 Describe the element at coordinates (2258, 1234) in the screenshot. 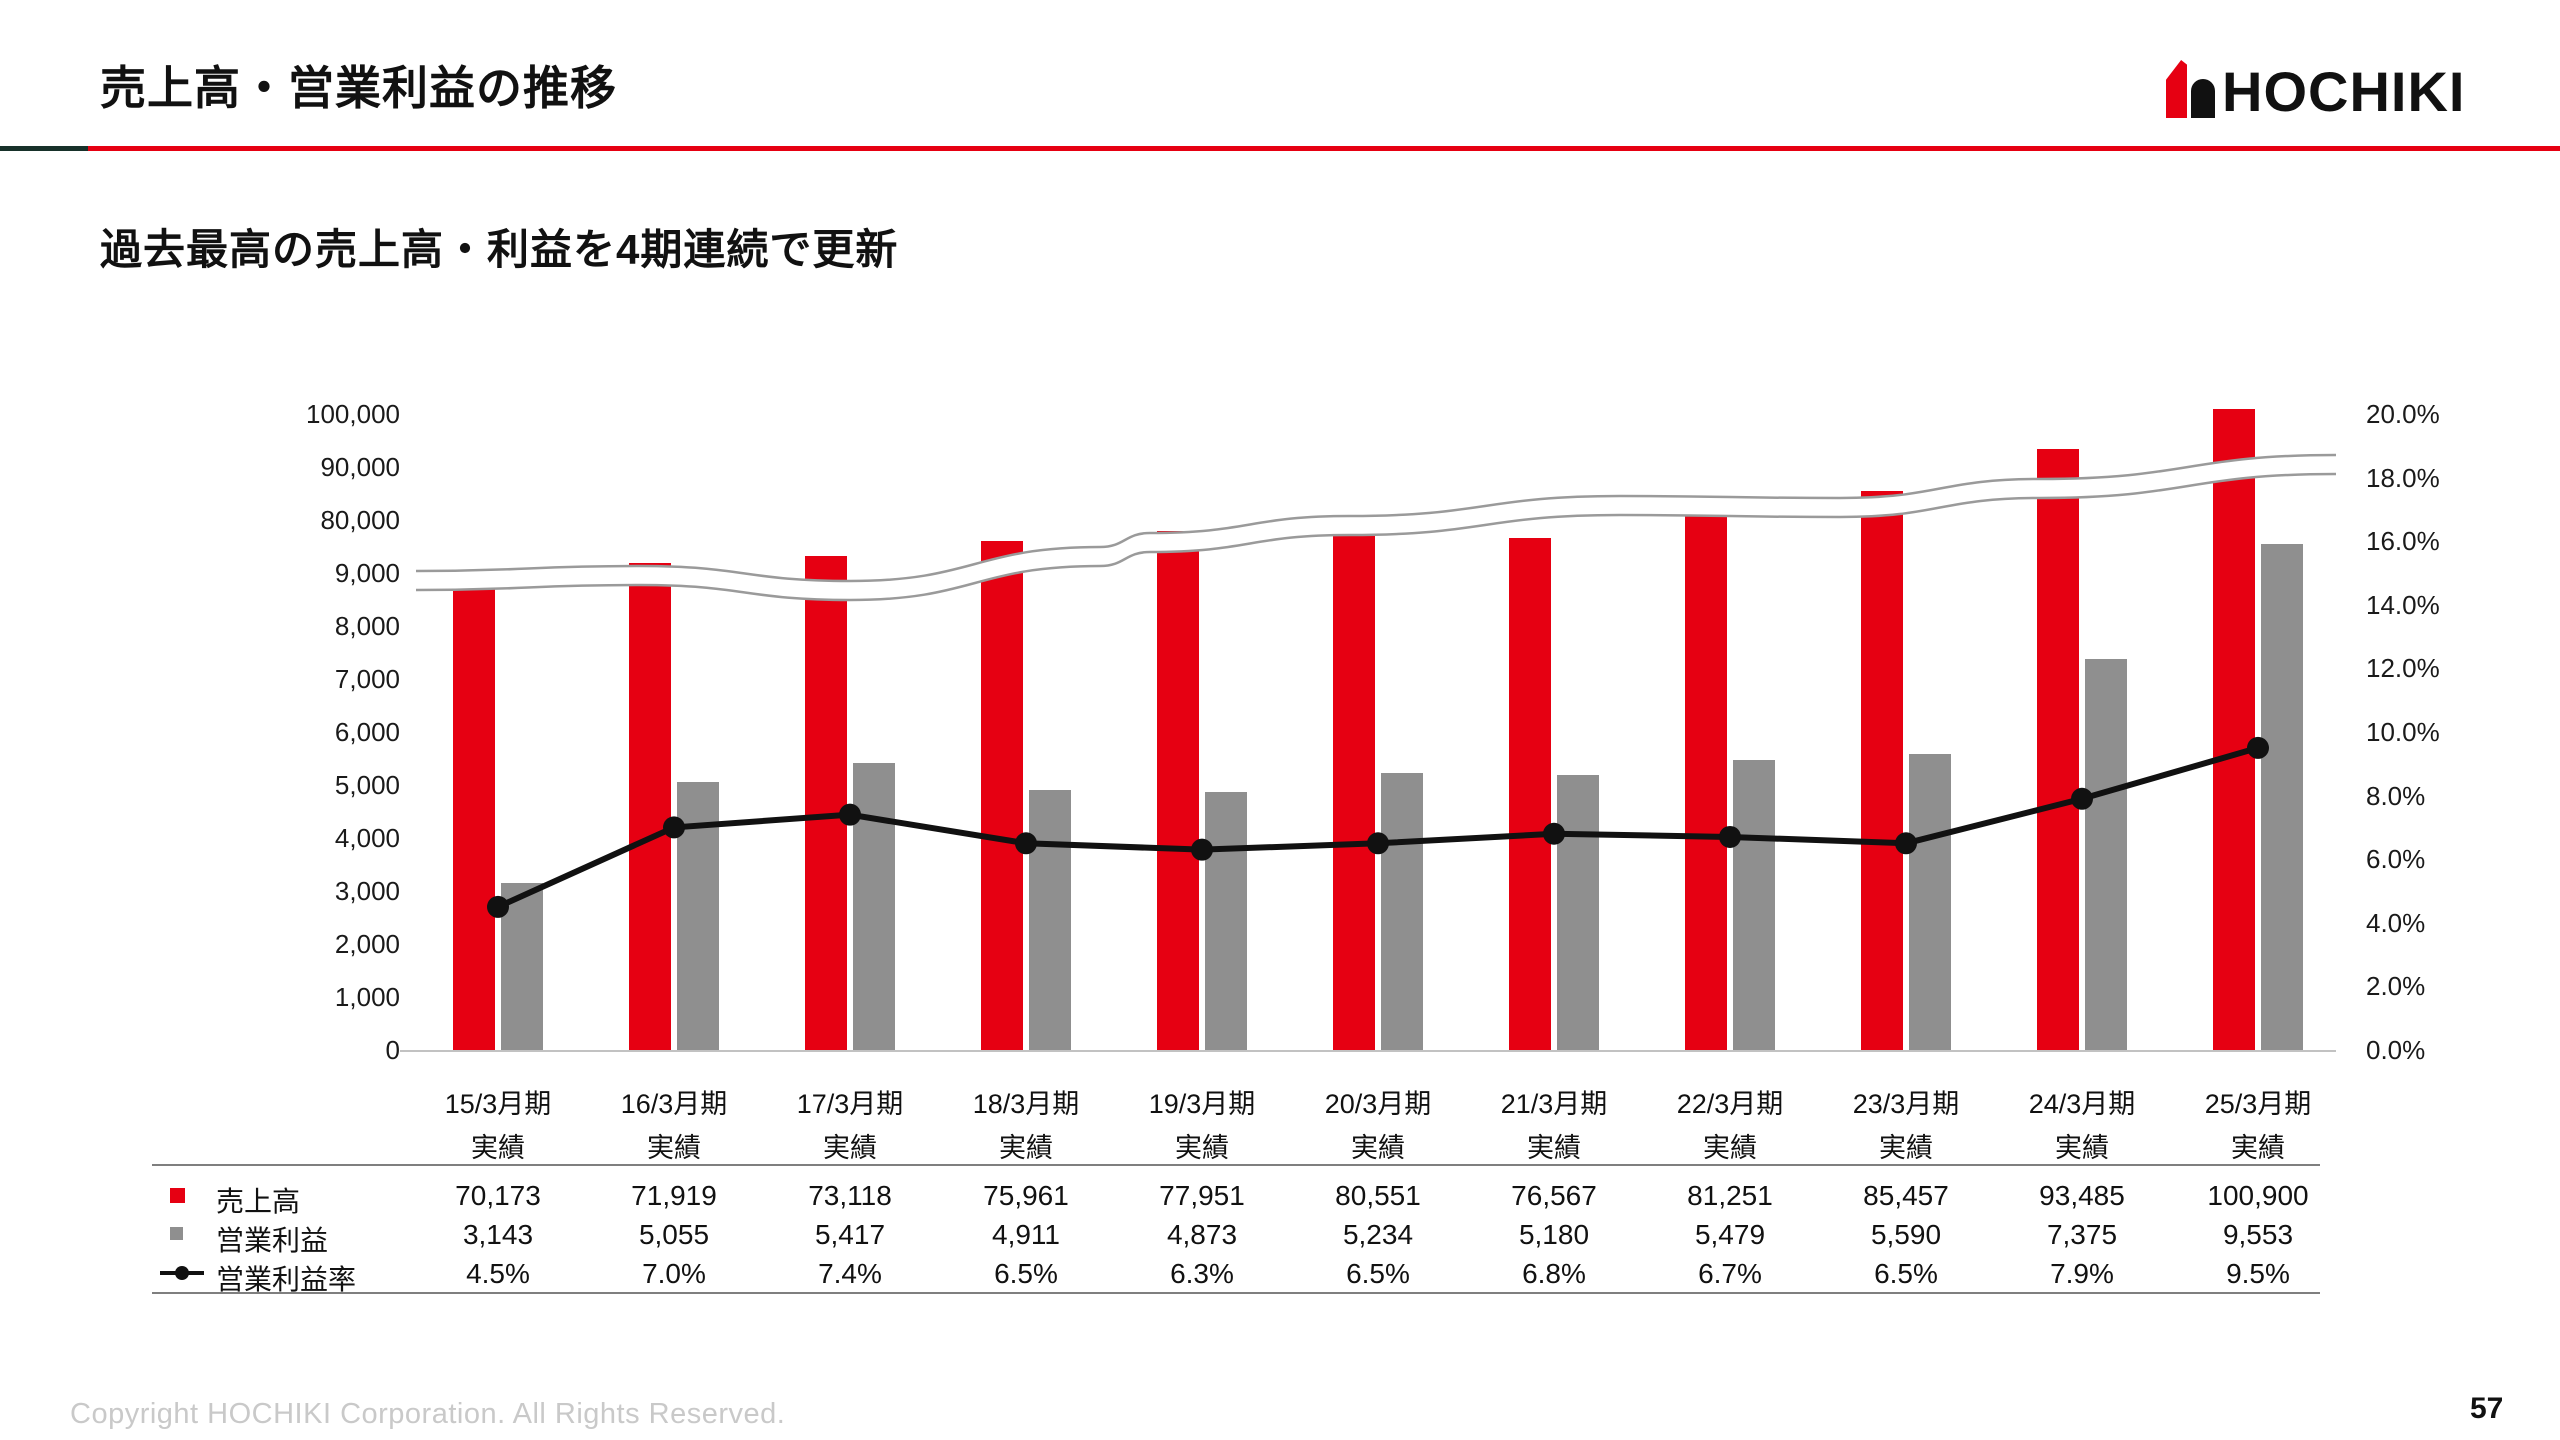

I see `table-cell: 9,553` at that location.